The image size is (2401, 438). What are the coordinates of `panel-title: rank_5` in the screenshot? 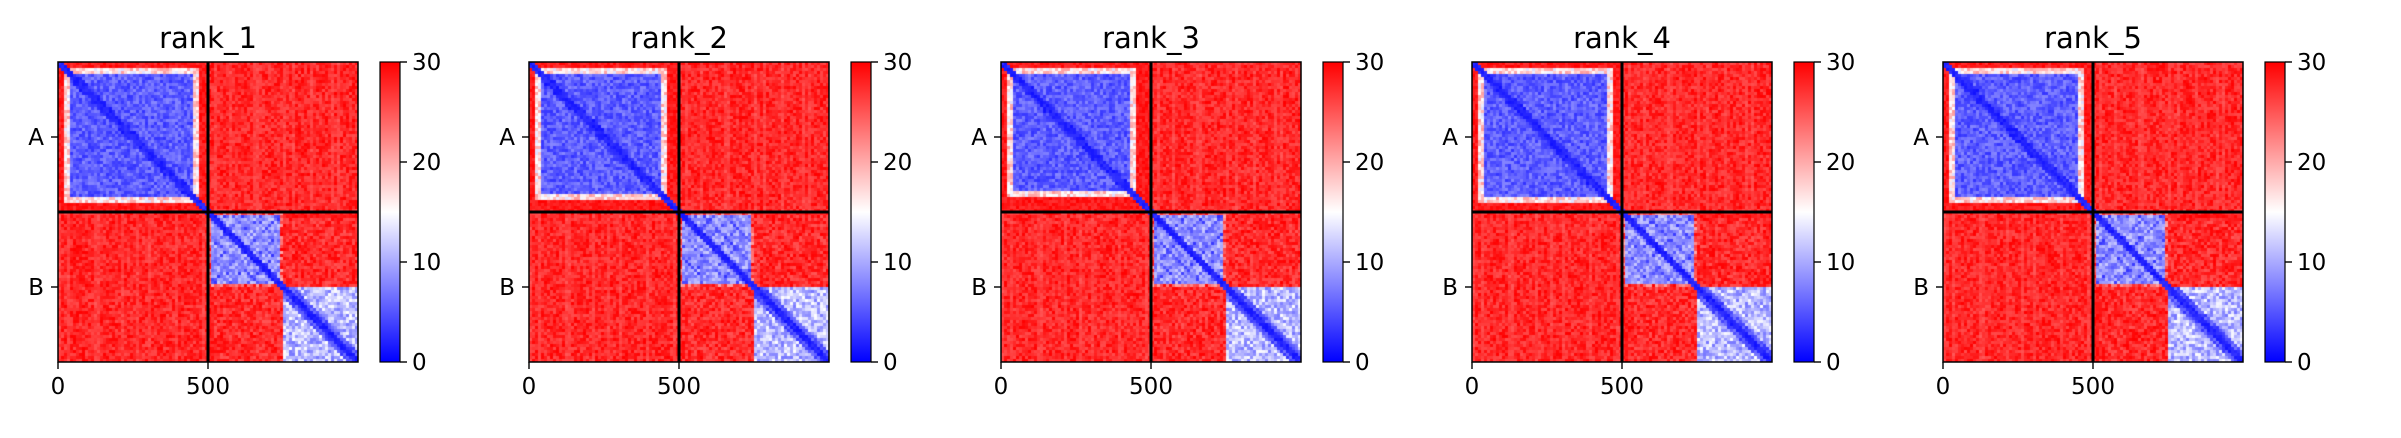 It's located at (2093, 38).